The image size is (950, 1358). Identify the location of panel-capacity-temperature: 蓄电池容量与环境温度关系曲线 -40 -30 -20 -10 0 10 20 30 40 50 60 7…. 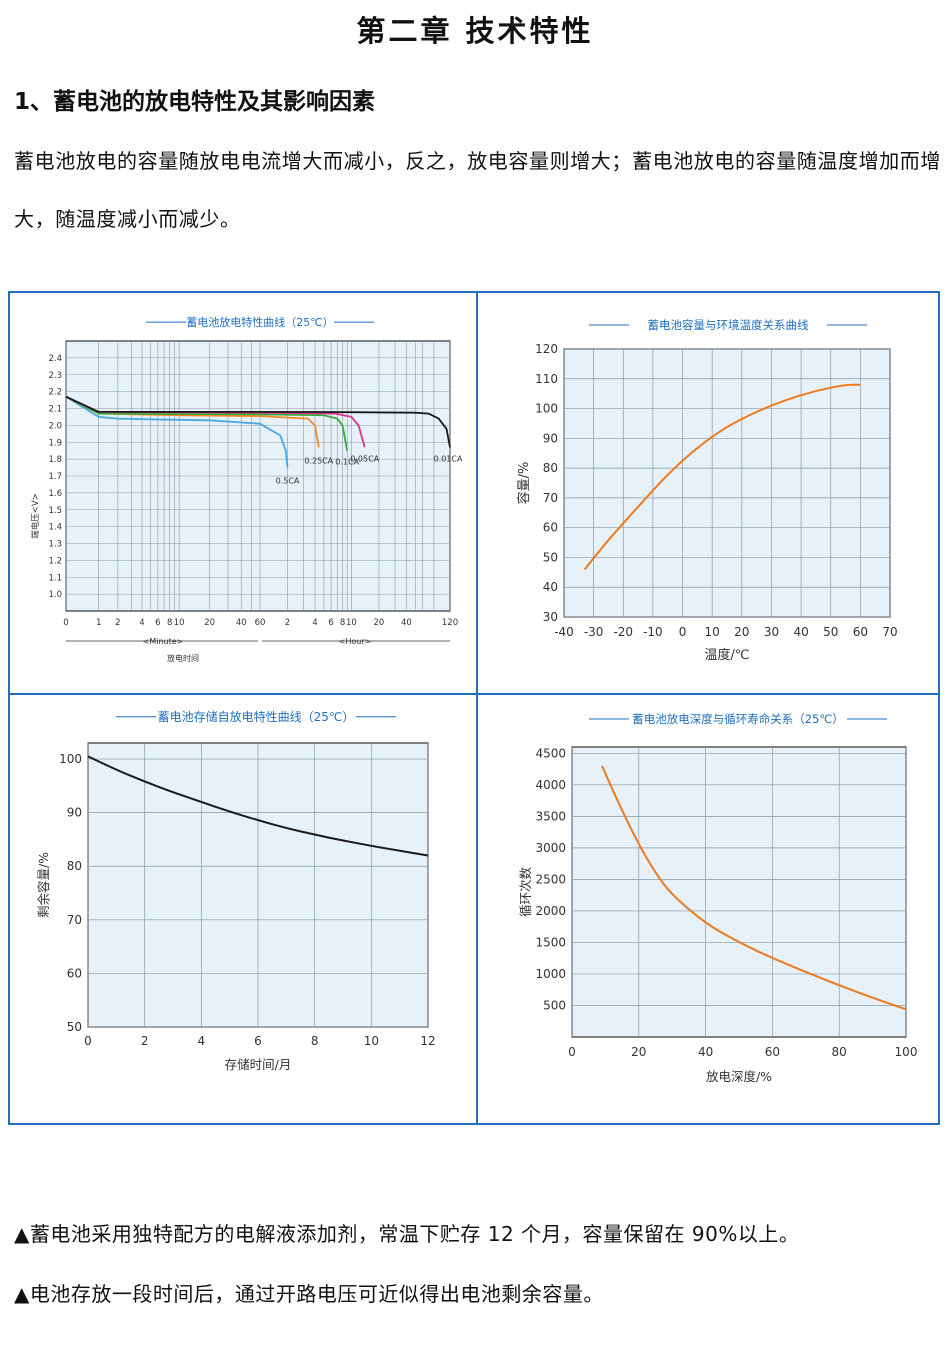
(709, 493).